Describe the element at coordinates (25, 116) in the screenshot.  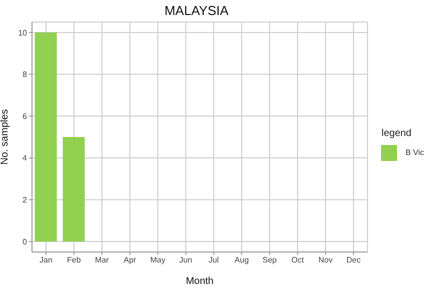
I see `y-tick-label: 6` at that location.